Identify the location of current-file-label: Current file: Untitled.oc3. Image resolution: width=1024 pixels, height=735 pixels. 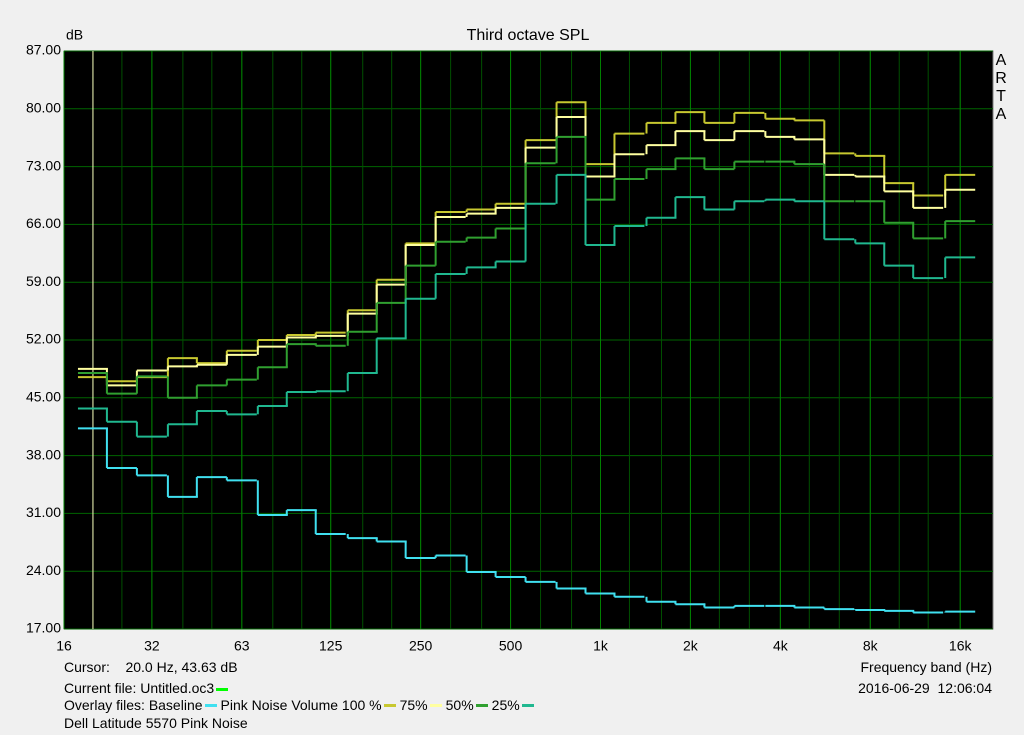
(139, 688).